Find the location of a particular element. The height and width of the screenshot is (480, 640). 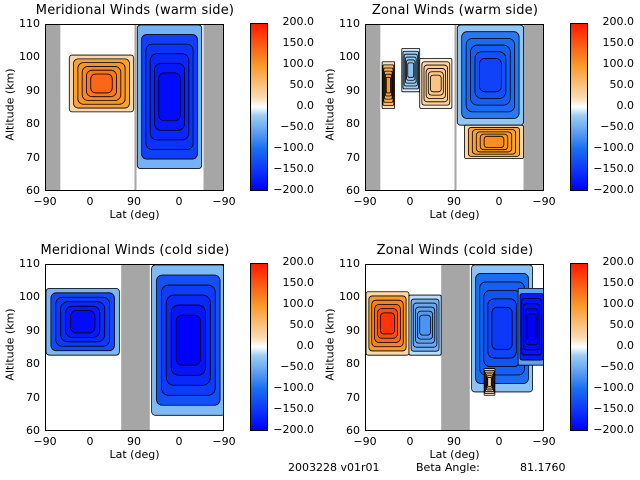

footer-beta-label: Beta Angle: is located at coordinates (448, 467).